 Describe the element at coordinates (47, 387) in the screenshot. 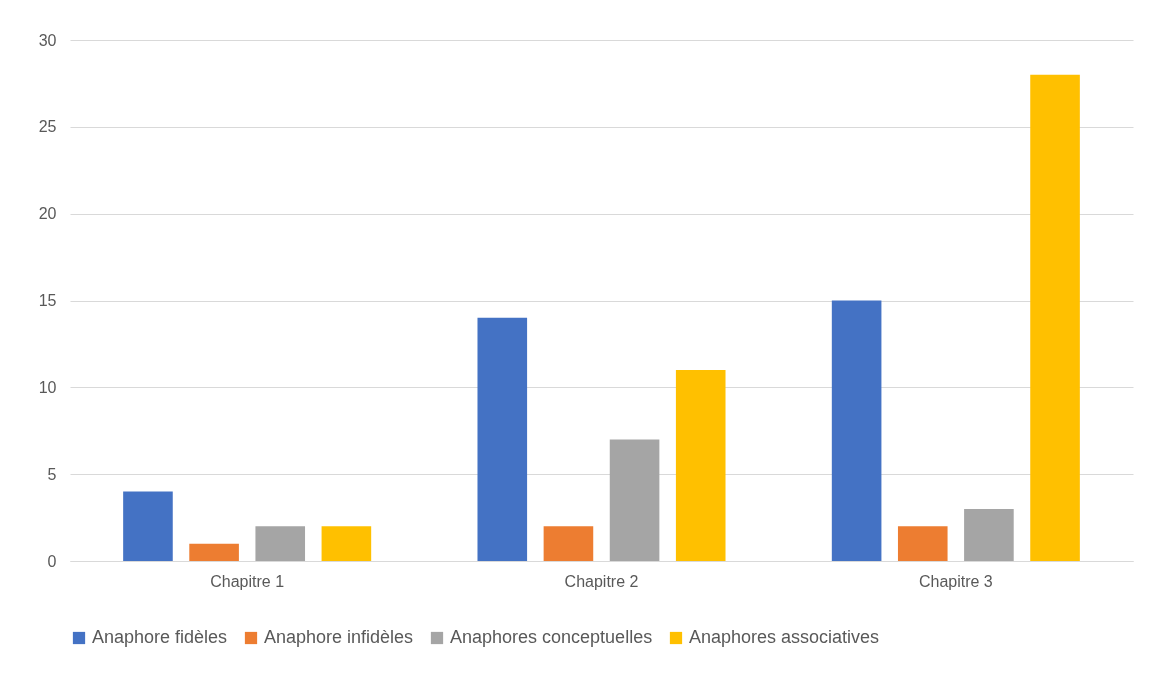

I see `y-tick-label: 10` at that location.